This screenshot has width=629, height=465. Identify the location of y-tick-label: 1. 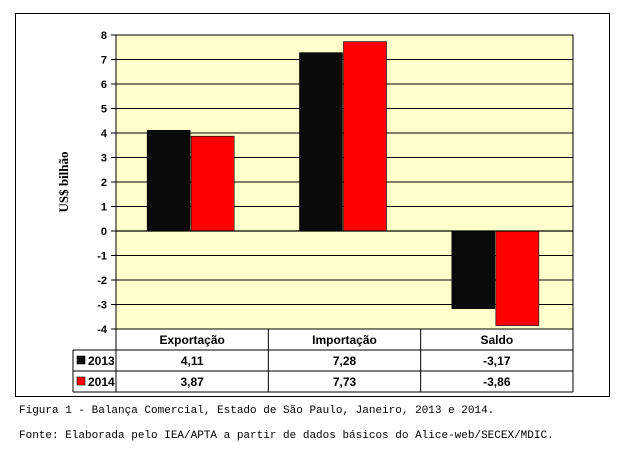
(104, 208).